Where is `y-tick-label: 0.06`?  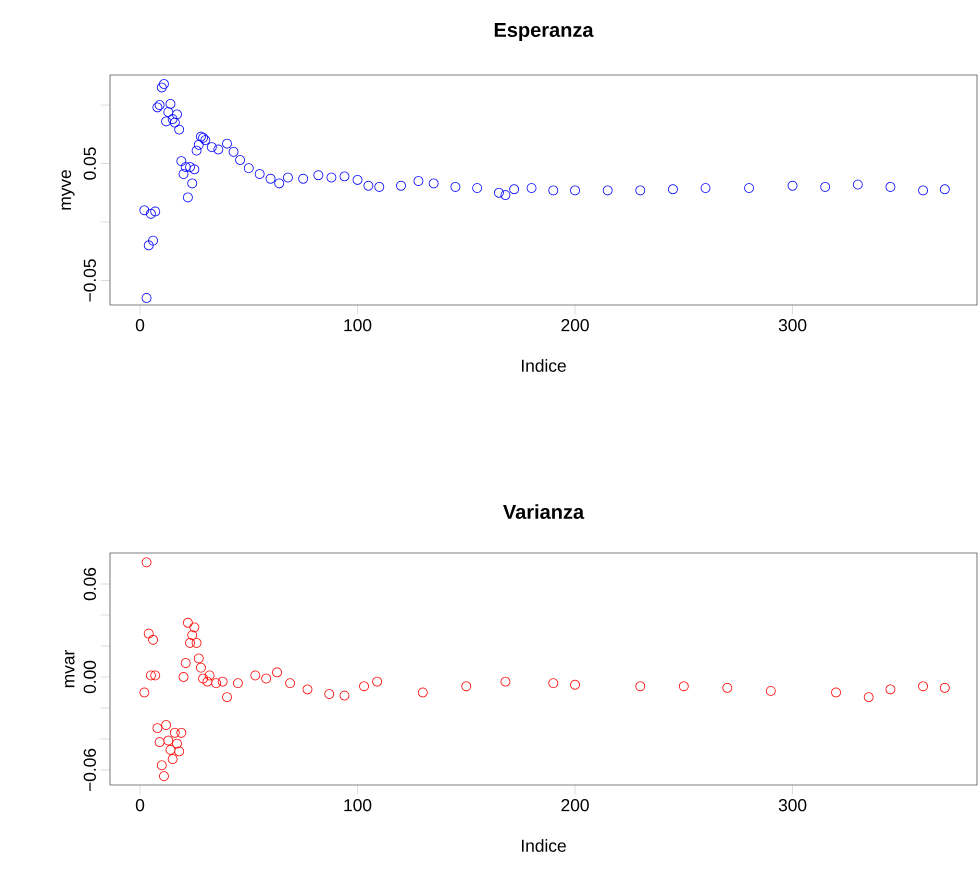
y-tick-label: 0.06 is located at coordinates (90, 584).